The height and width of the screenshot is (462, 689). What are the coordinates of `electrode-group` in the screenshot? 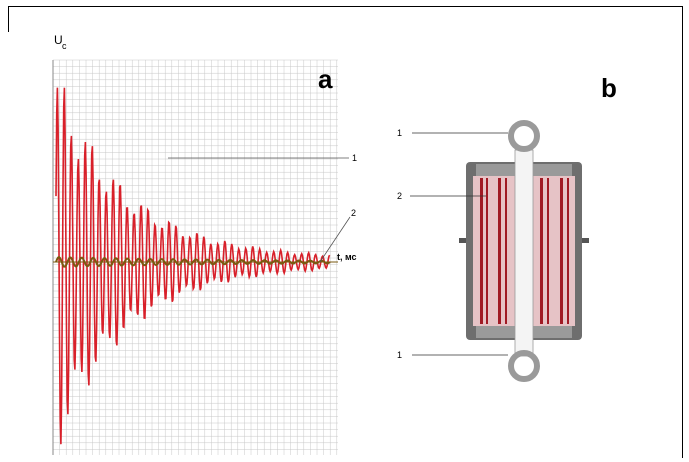 It's located at (524, 251).